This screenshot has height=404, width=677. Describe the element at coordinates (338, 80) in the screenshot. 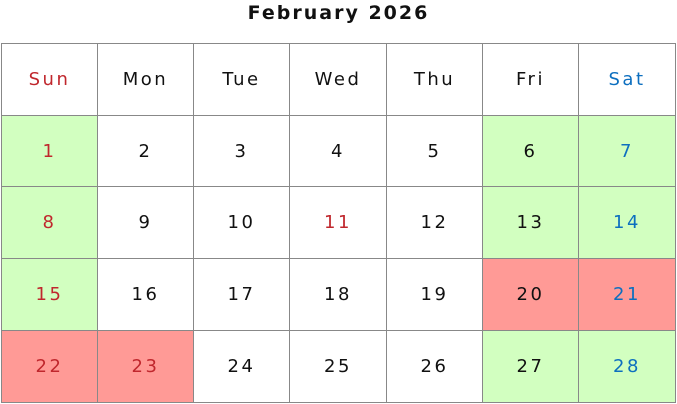

I see `weekday-header-wed: Wed` at that location.